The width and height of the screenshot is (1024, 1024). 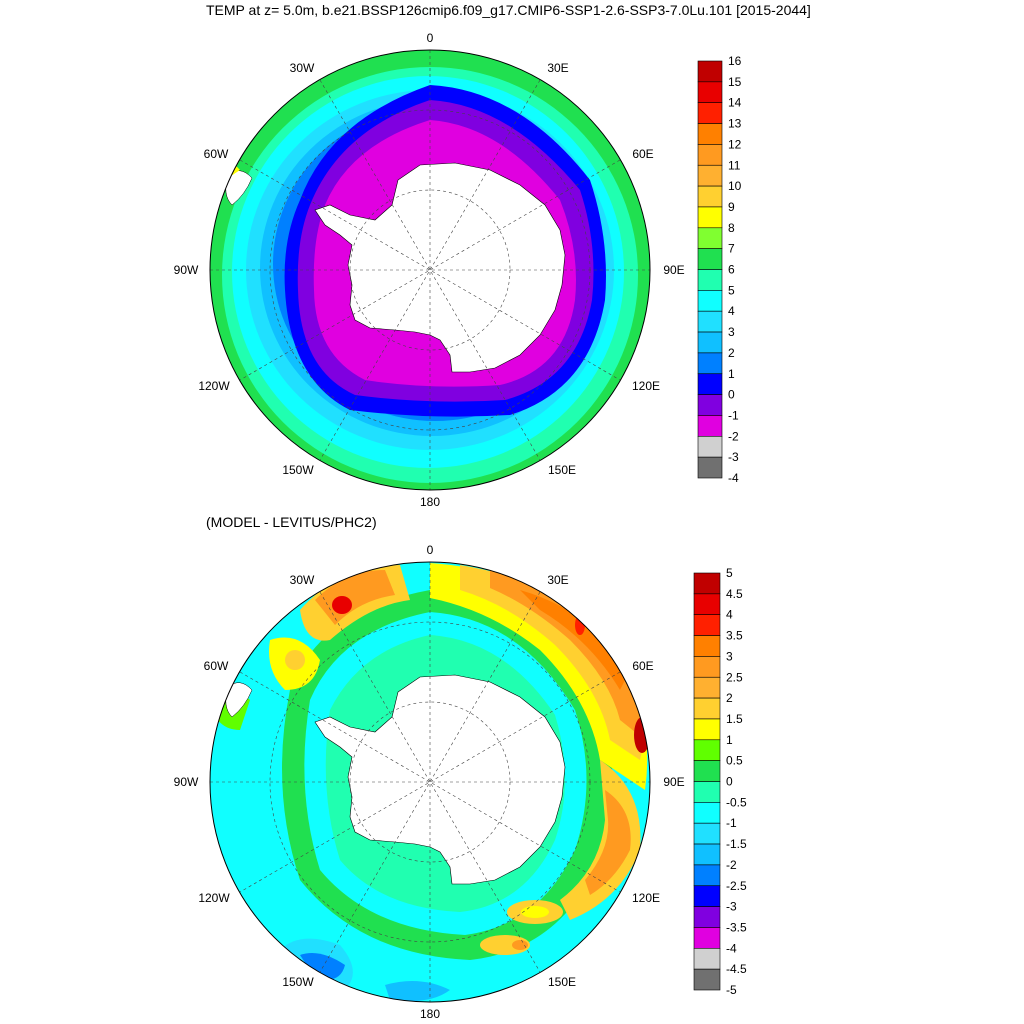 I want to click on panel2-colorbar-tick-label: 1.5, so click(x=734, y=719).